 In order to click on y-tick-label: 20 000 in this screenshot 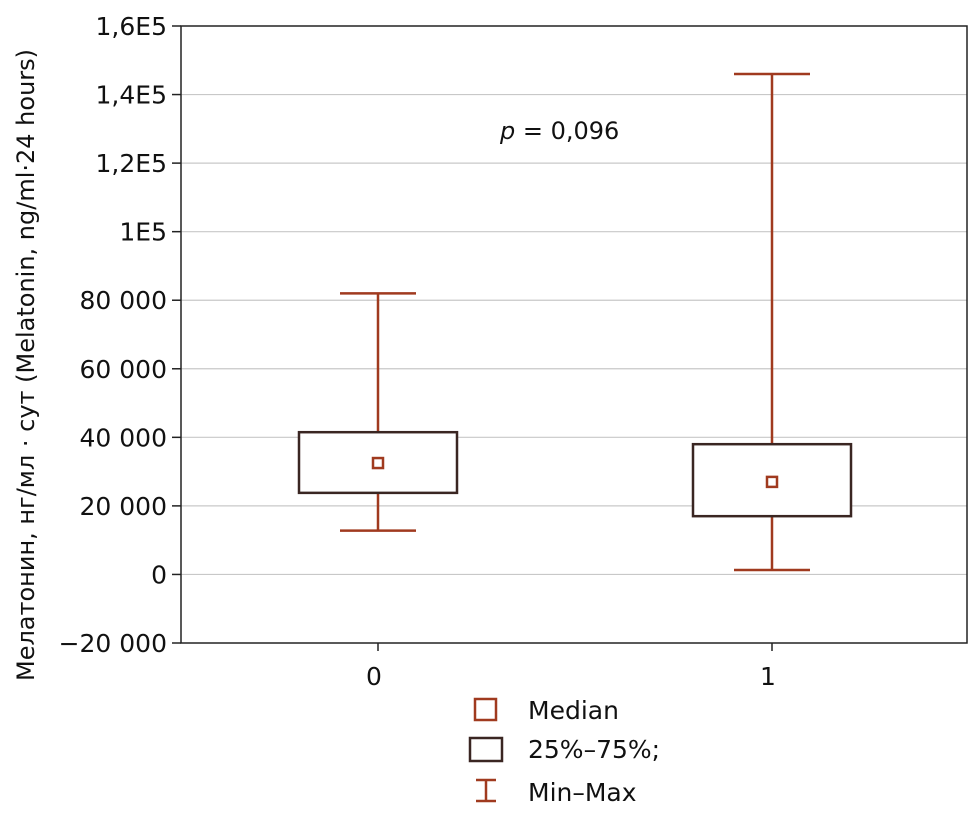, I will do `click(123, 506)`.